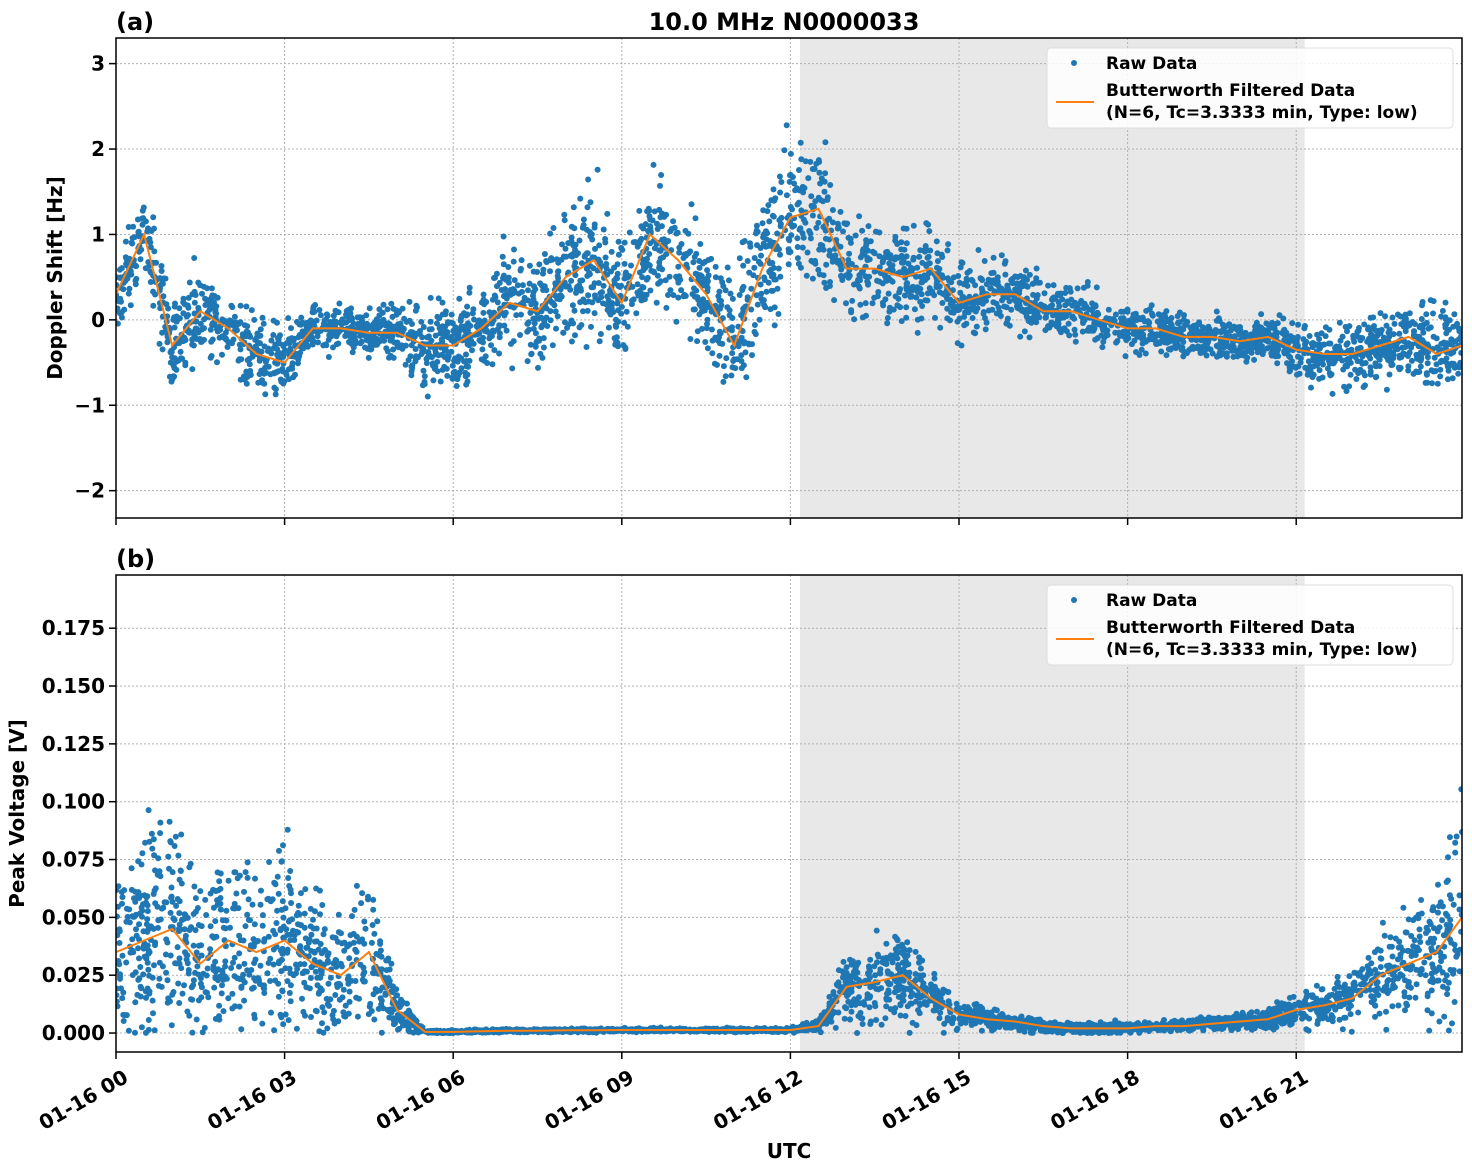 This screenshot has width=1472, height=1176. Describe the element at coordinates (758, 1100) in the screenshot. I see `x-tick-label: 01-16 12` at that location.